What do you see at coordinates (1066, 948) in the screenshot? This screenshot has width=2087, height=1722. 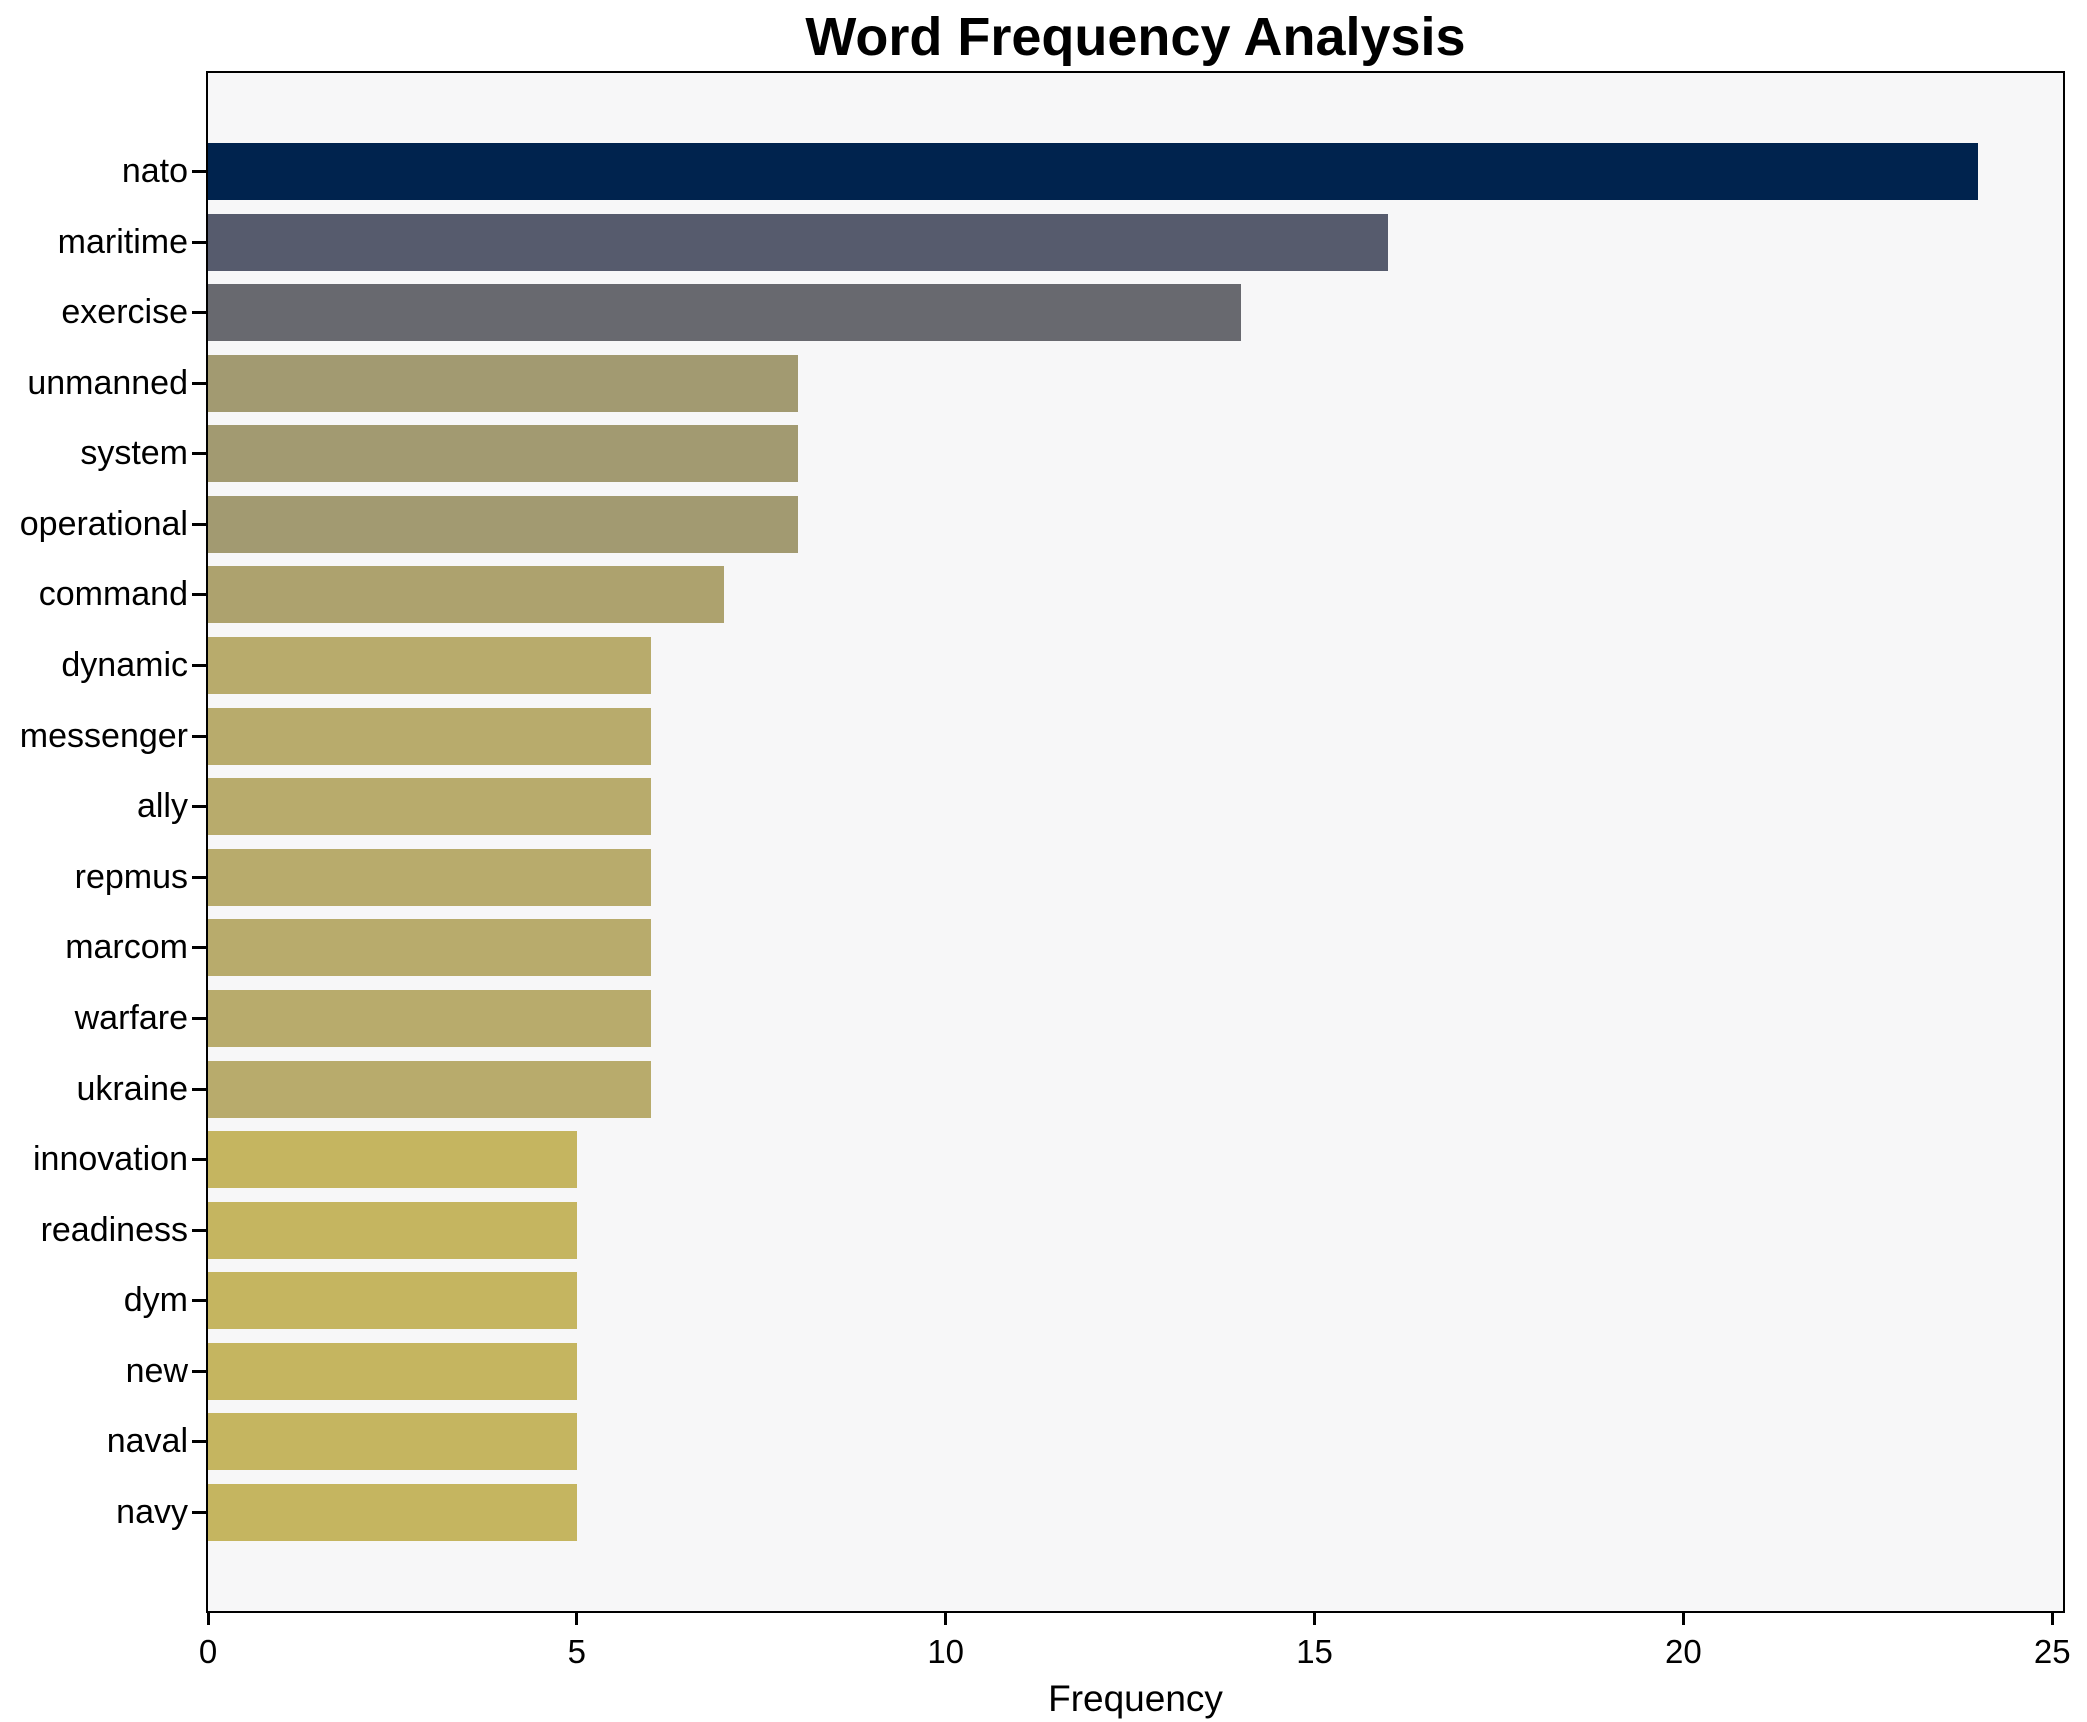 I see `bar-row: marcom` at bounding box center [1066, 948].